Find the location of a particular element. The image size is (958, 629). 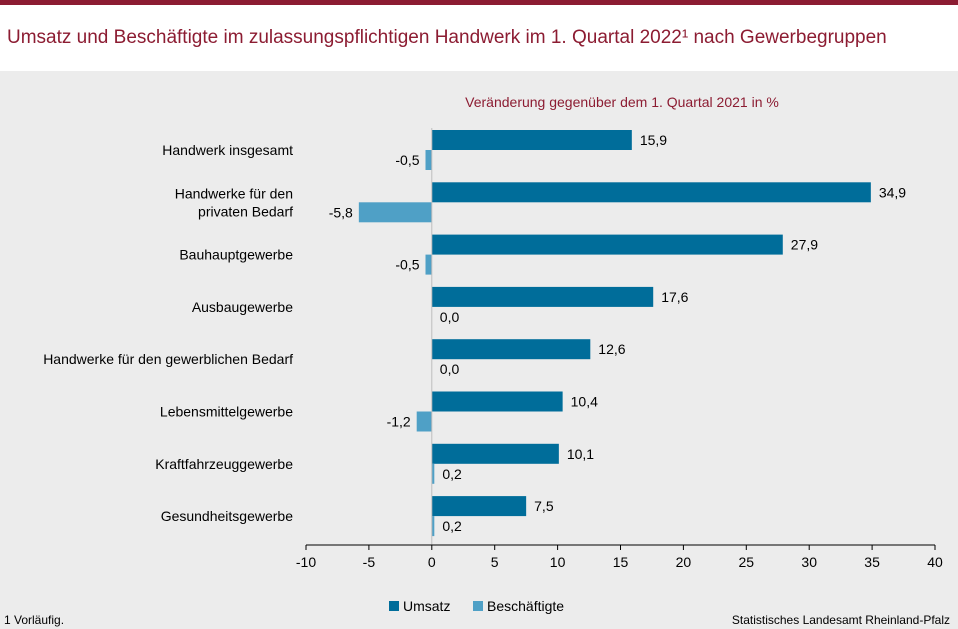

data-label: 7,5 is located at coordinates (544, 506).